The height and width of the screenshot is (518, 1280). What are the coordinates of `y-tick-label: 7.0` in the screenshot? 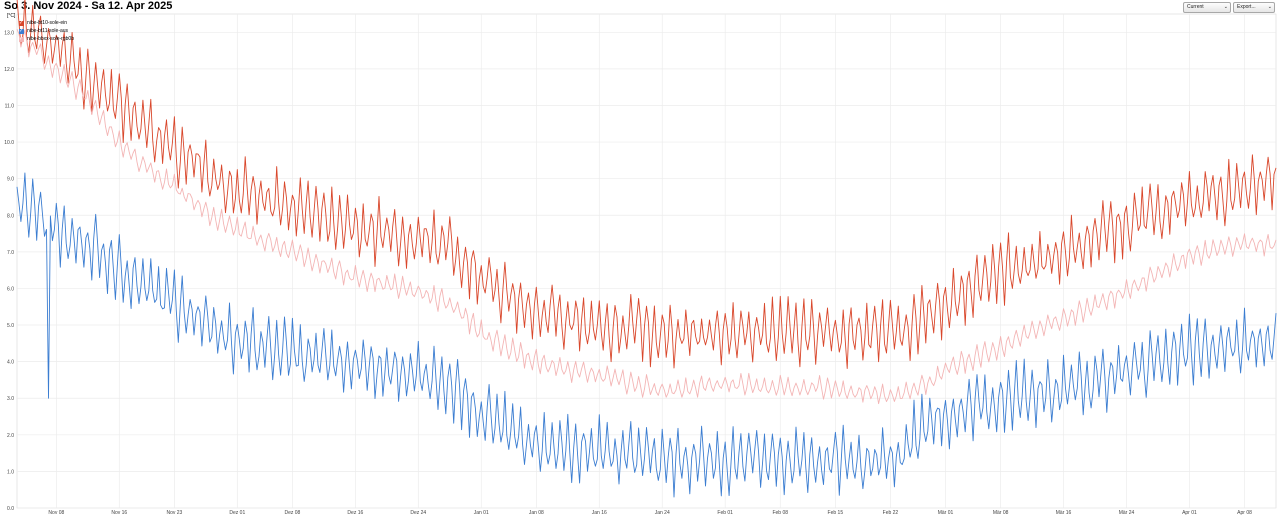 It's located at (10, 253).